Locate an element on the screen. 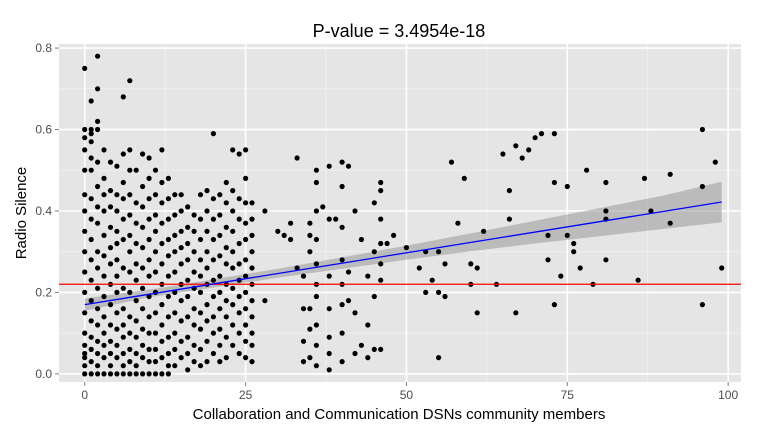 This screenshot has height=433, width=760. y-tick-label: 0.6 is located at coordinates (43, 130).